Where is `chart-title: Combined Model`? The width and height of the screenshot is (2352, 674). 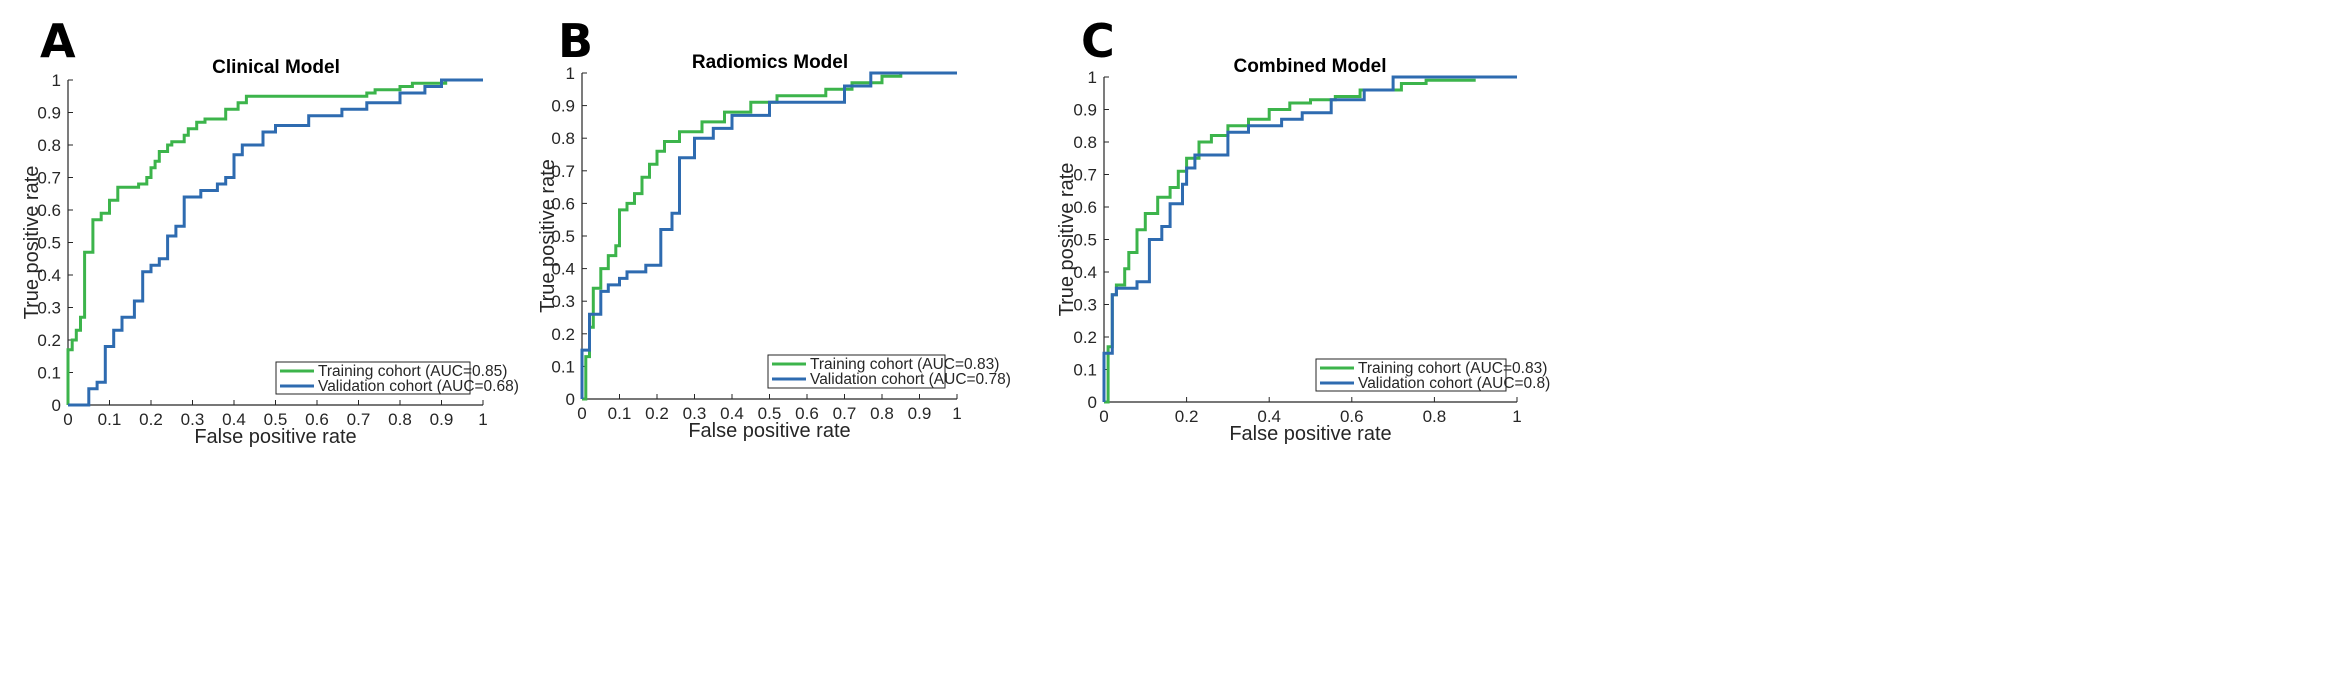
chart-title: Combined Model is located at coordinates (1309, 66).